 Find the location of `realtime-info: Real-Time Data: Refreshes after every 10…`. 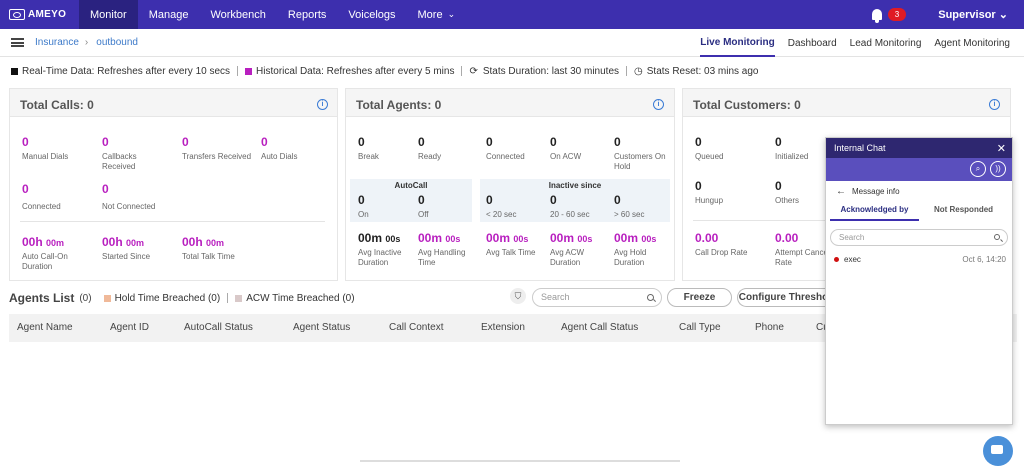

realtime-info: Real-Time Data: Refreshes after every 10… is located at coordinates (126, 71).